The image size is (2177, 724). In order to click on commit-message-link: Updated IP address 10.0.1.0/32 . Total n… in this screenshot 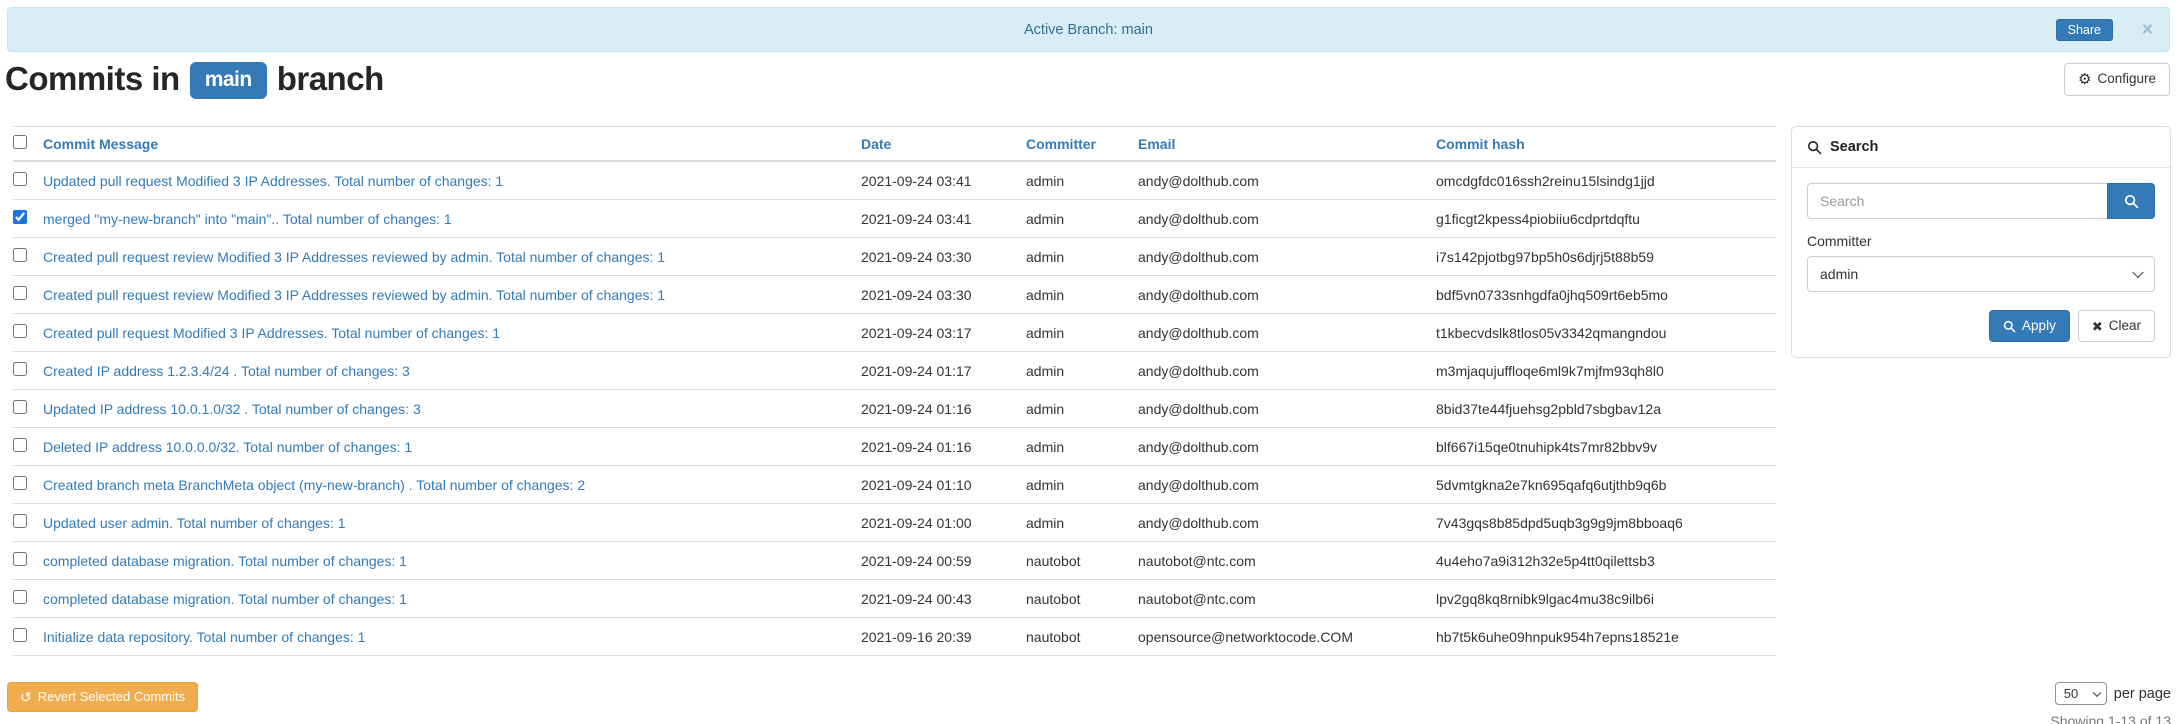, I will do `click(232, 408)`.